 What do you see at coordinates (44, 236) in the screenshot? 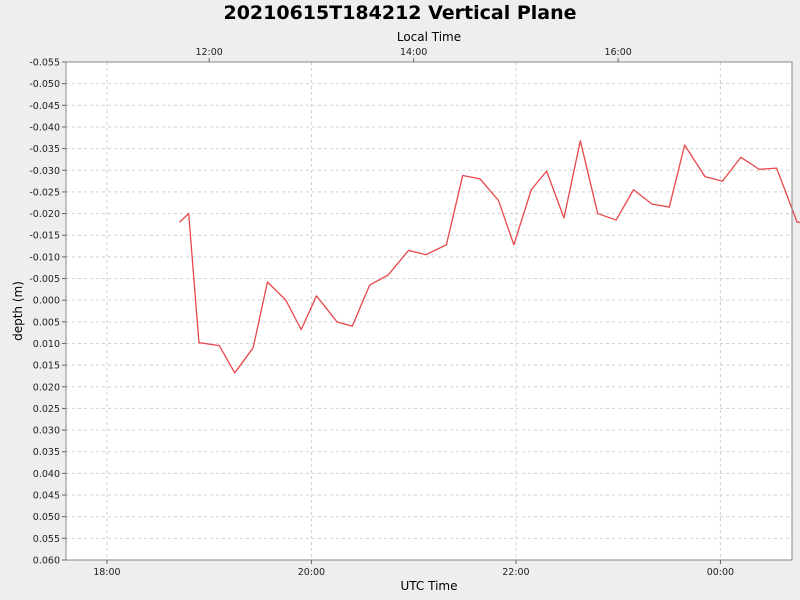
I see `y-tick-label: -0.015` at bounding box center [44, 236].